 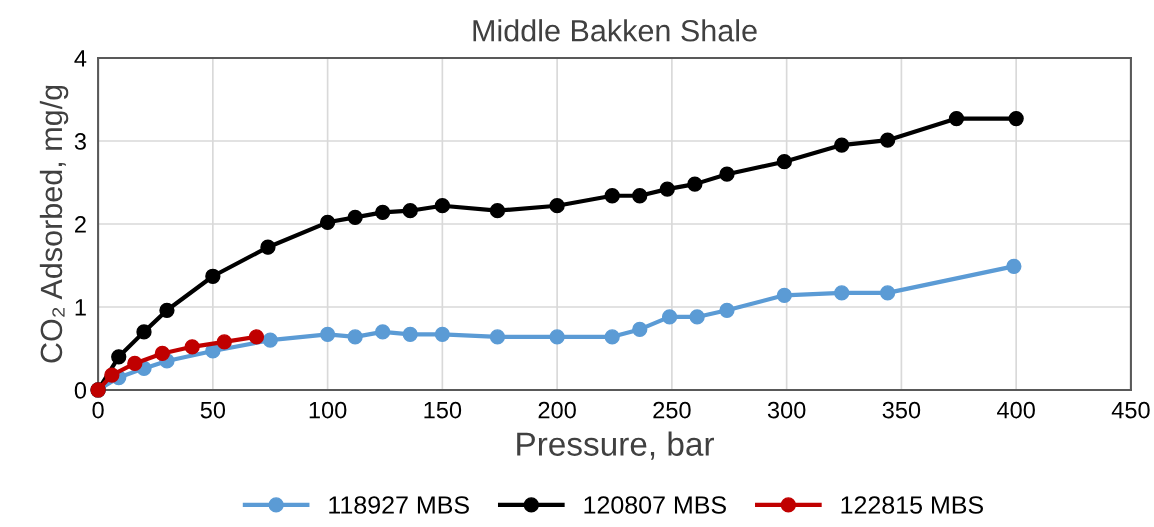 I want to click on x-tick-label: 250, so click(x=672, y=410).